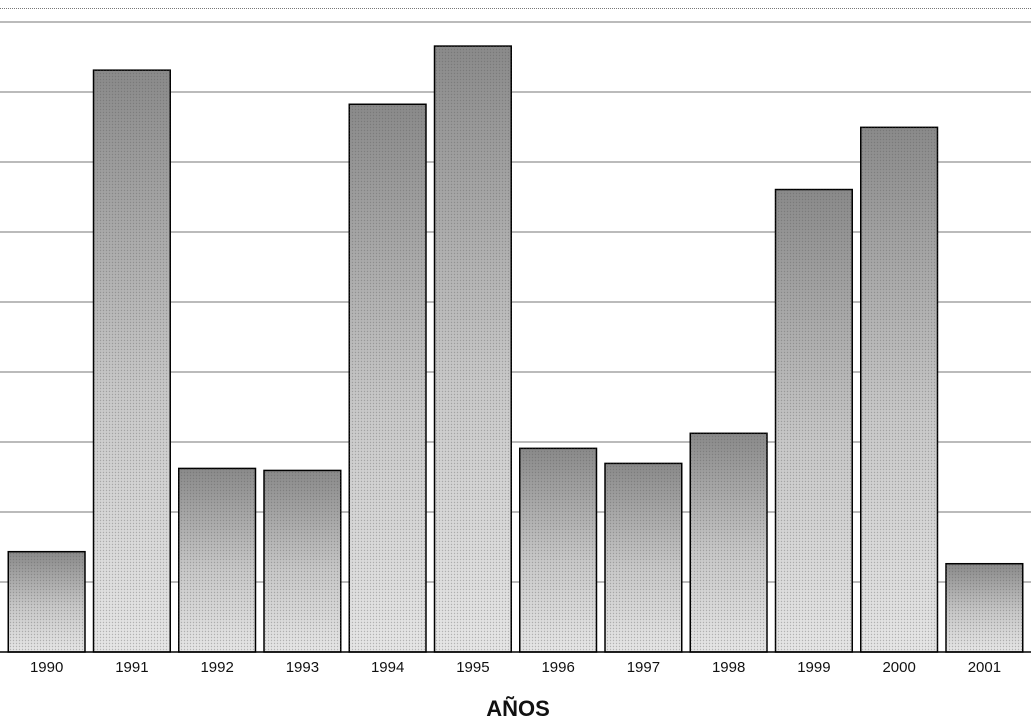  I want to click on bar-1997, so click(643, 557).